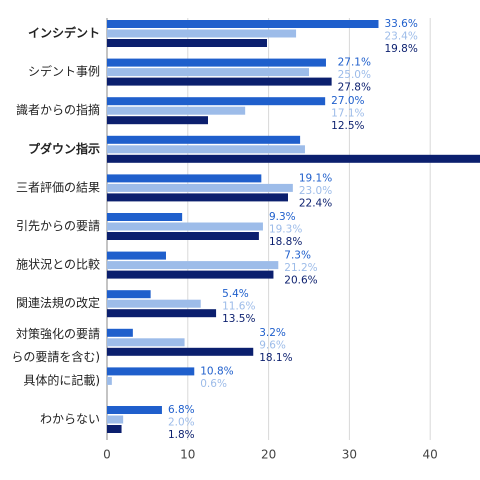  Describe the element at coordinates (275, 358) in the screenshot. I see `value-label: 18.1%` at that location.